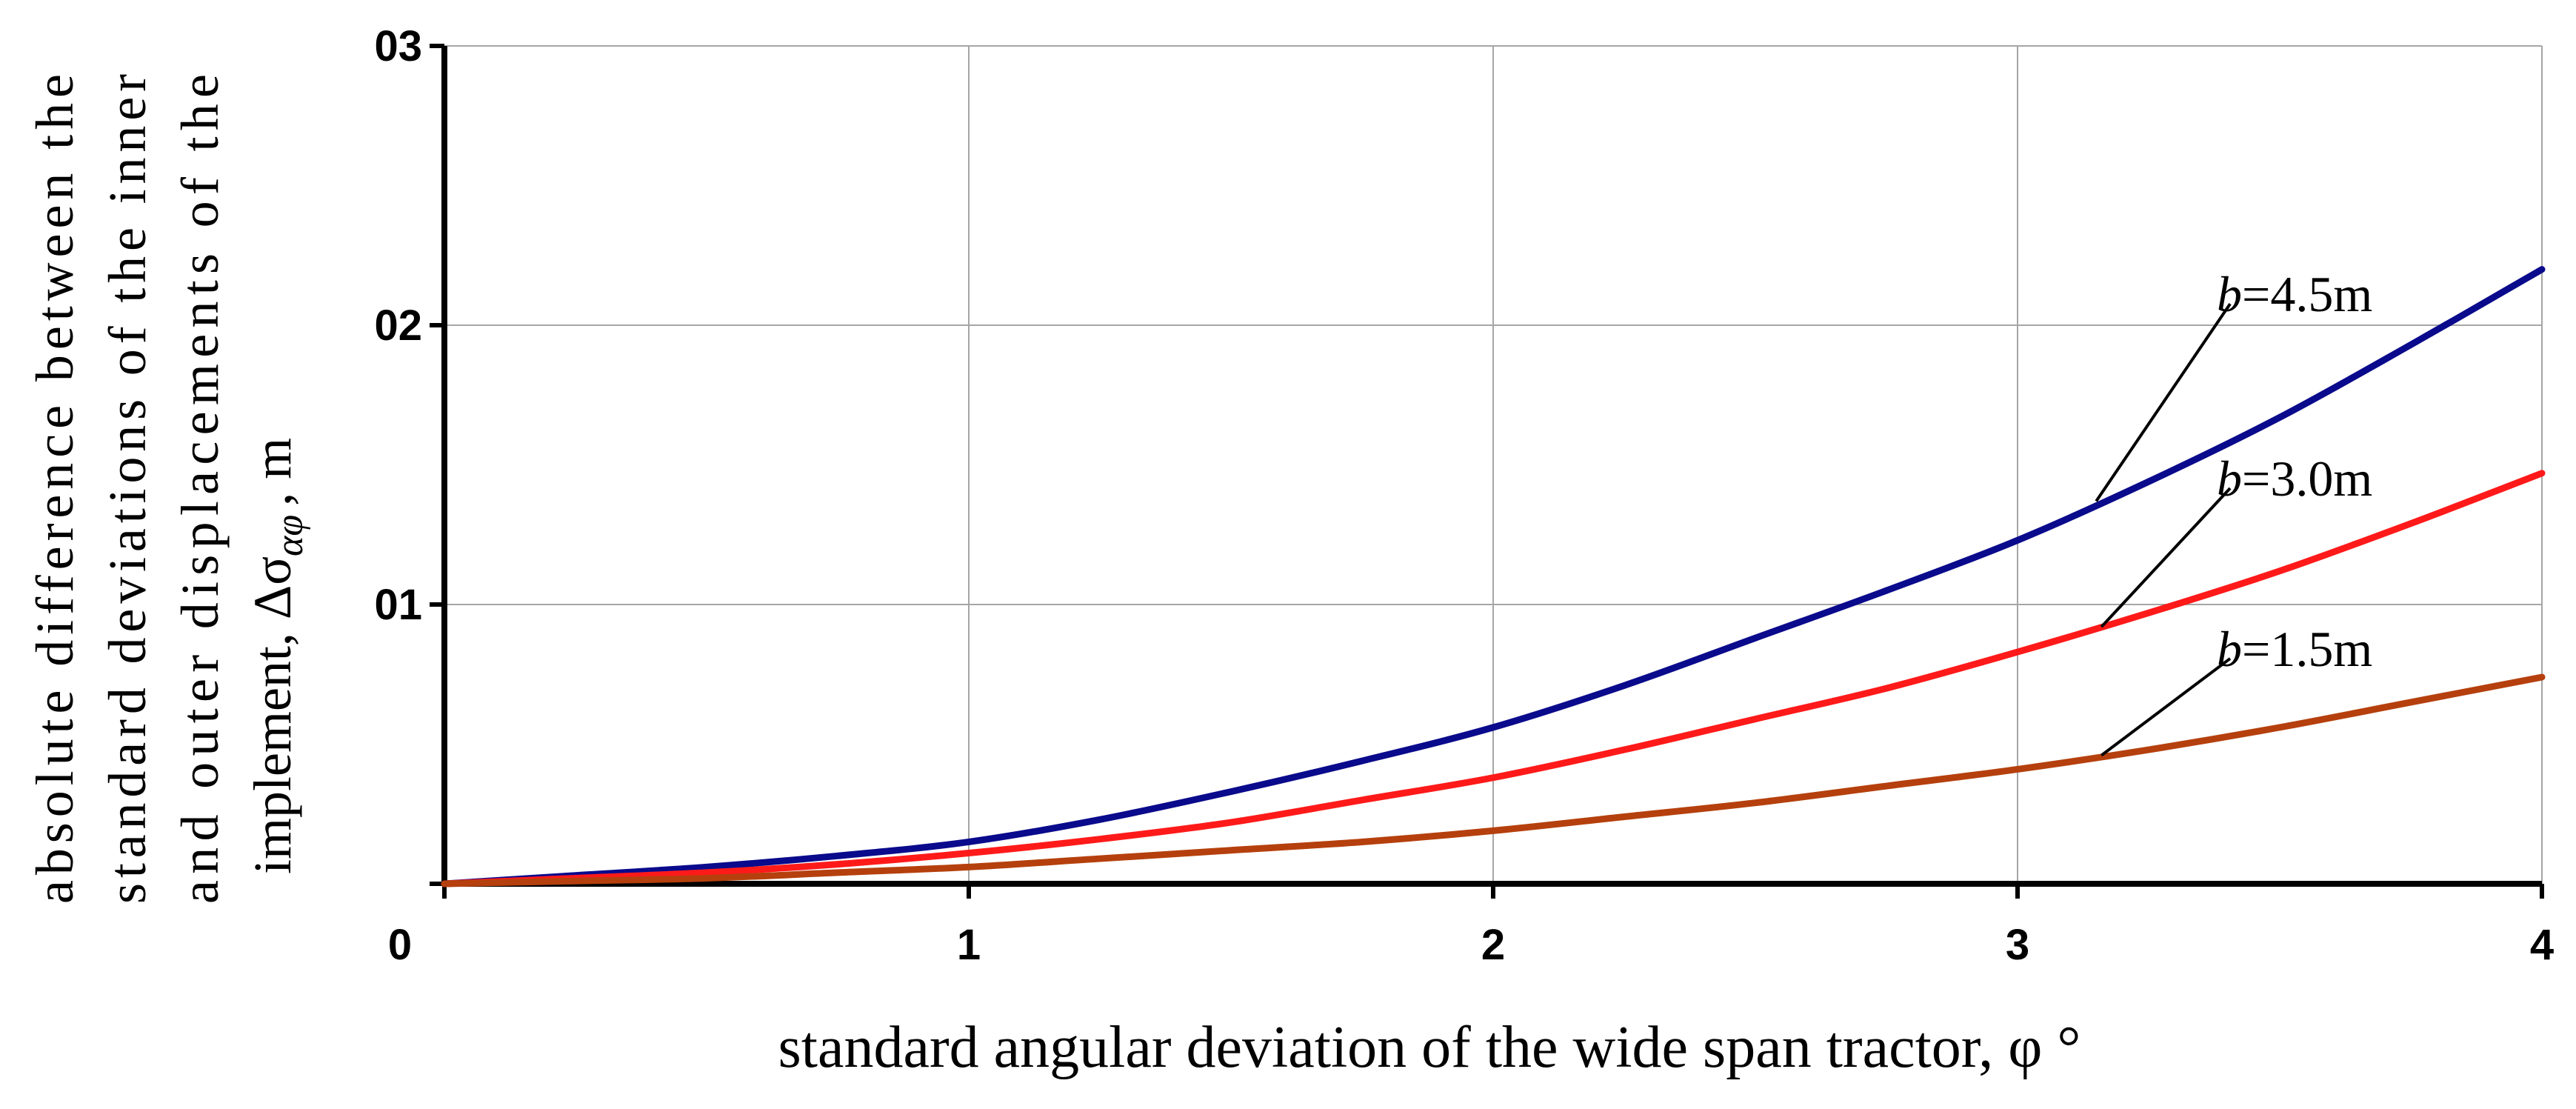 The image size is (2576, 1109). Describe the element at coordinates (2307, 479) in the screenshot. I see `series-label-value: =3.0m` at that location.